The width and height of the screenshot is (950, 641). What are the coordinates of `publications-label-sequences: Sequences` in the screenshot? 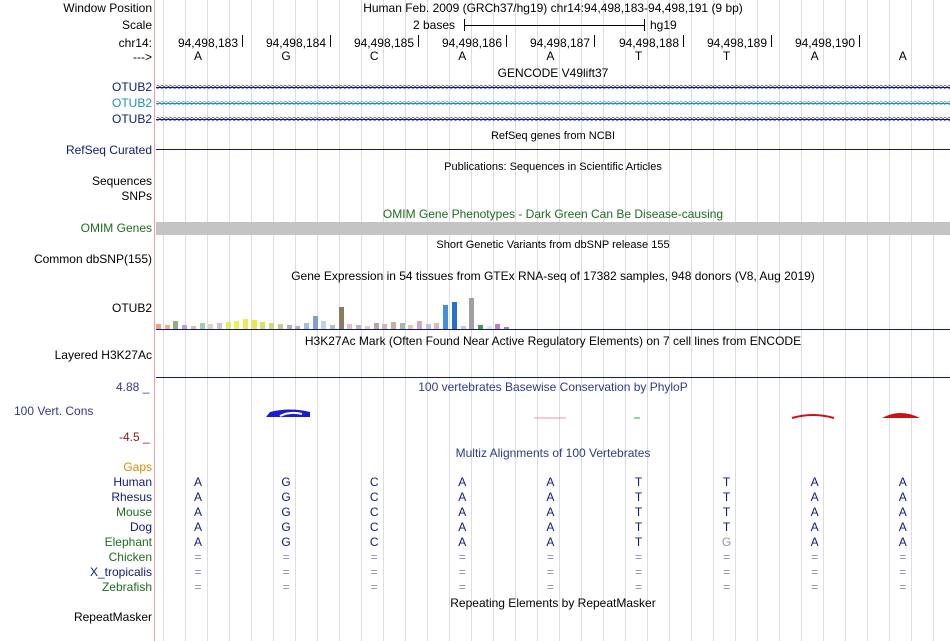 It's located at (121, 181).